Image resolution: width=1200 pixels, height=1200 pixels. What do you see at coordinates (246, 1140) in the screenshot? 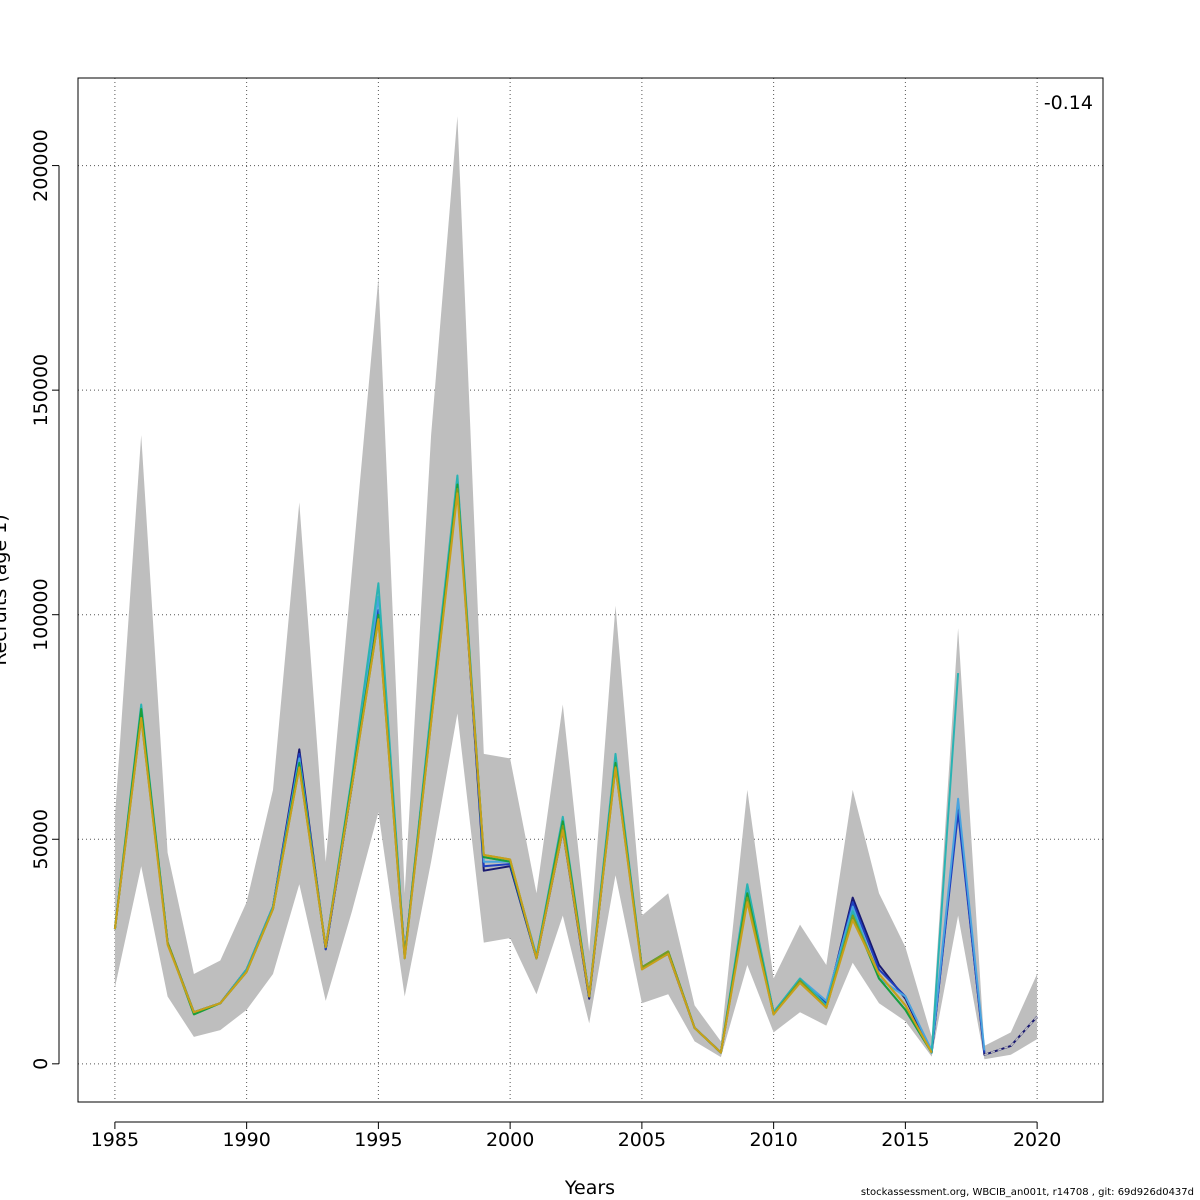
I see `x-tick-label: 1990` at bounding box center [246, 1140].